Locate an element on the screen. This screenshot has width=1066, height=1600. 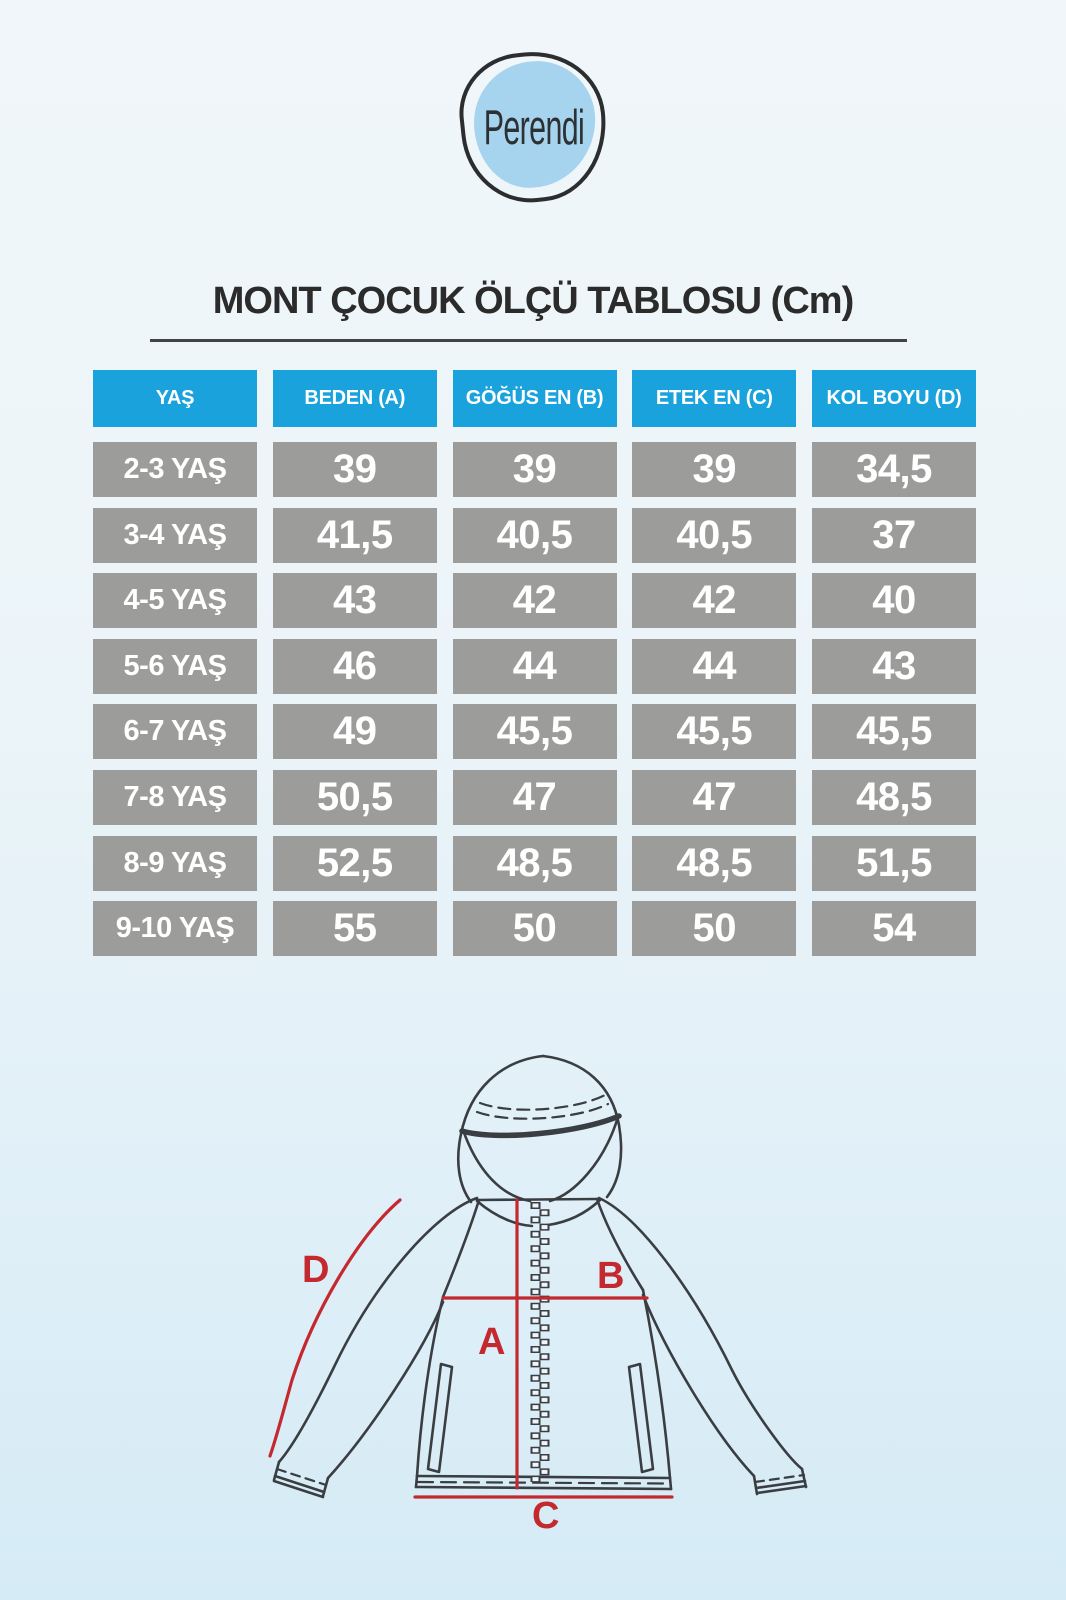
table-cell-value: 50,5 is located at coordinates (354, 797).